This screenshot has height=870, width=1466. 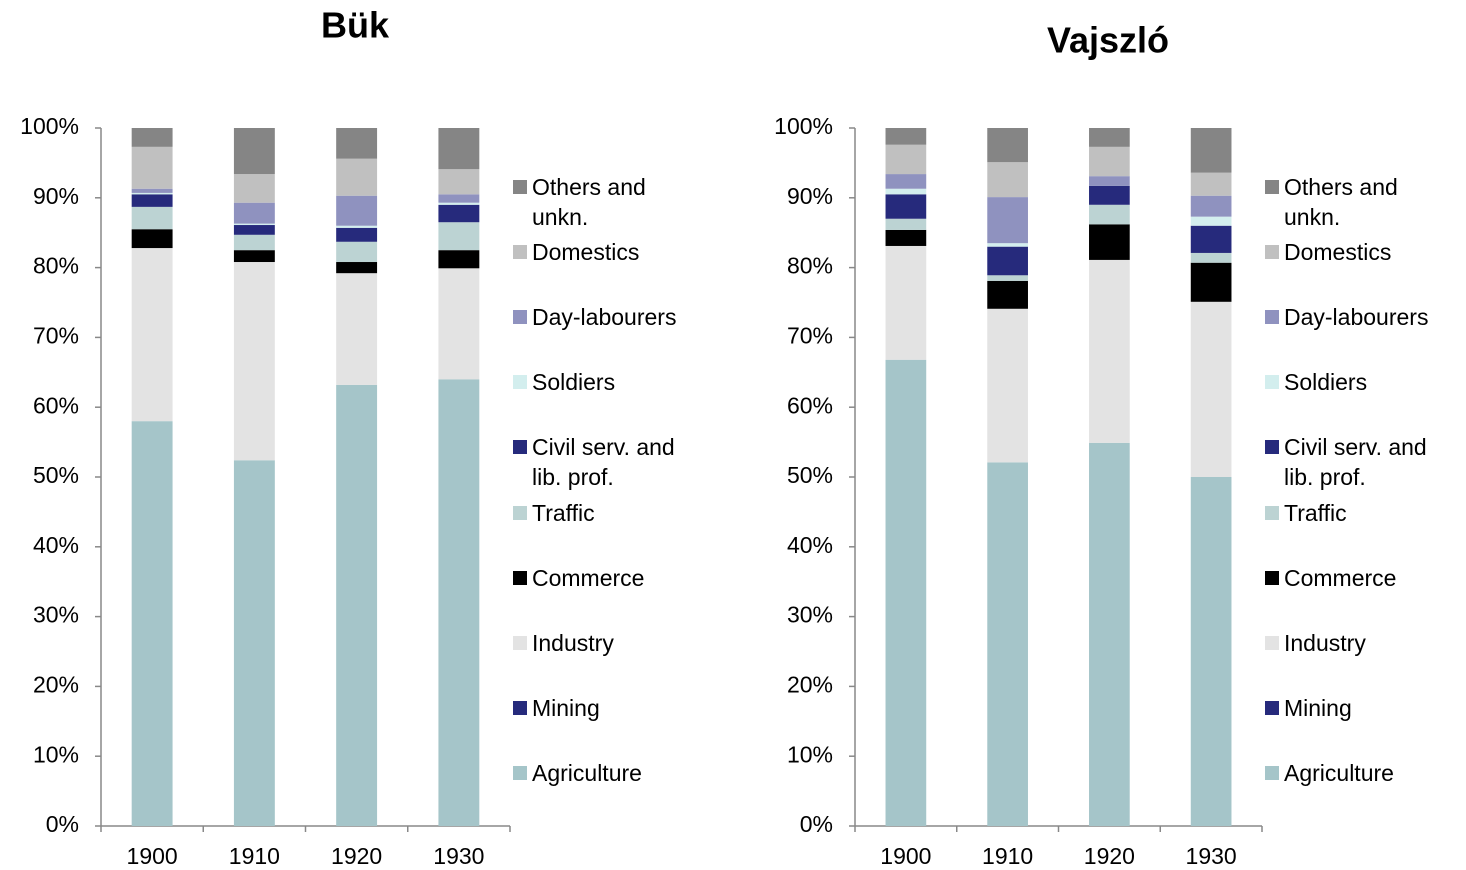 I want to click on x-tick-label: 1900, so click(x=152, y=856).